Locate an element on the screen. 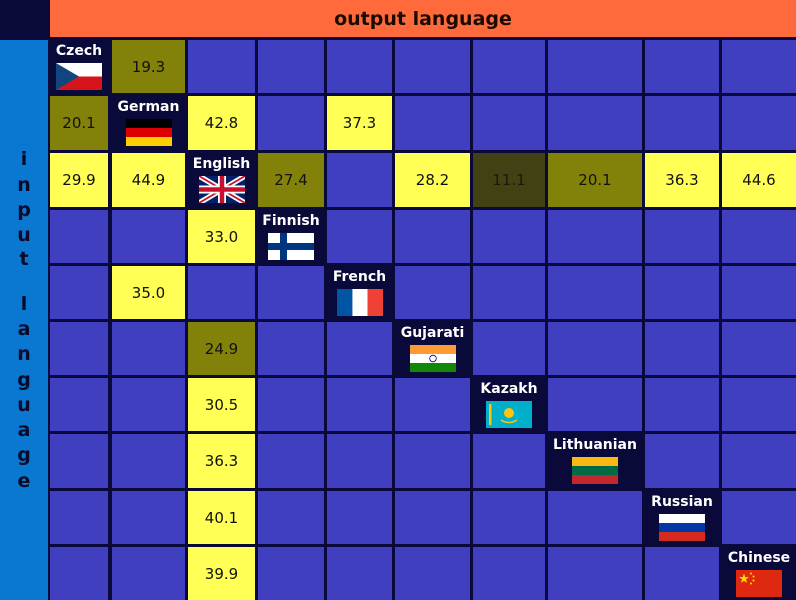 The width and height of the screenshot is (796, 600). corner-cell is located at coordinates (24, 19).